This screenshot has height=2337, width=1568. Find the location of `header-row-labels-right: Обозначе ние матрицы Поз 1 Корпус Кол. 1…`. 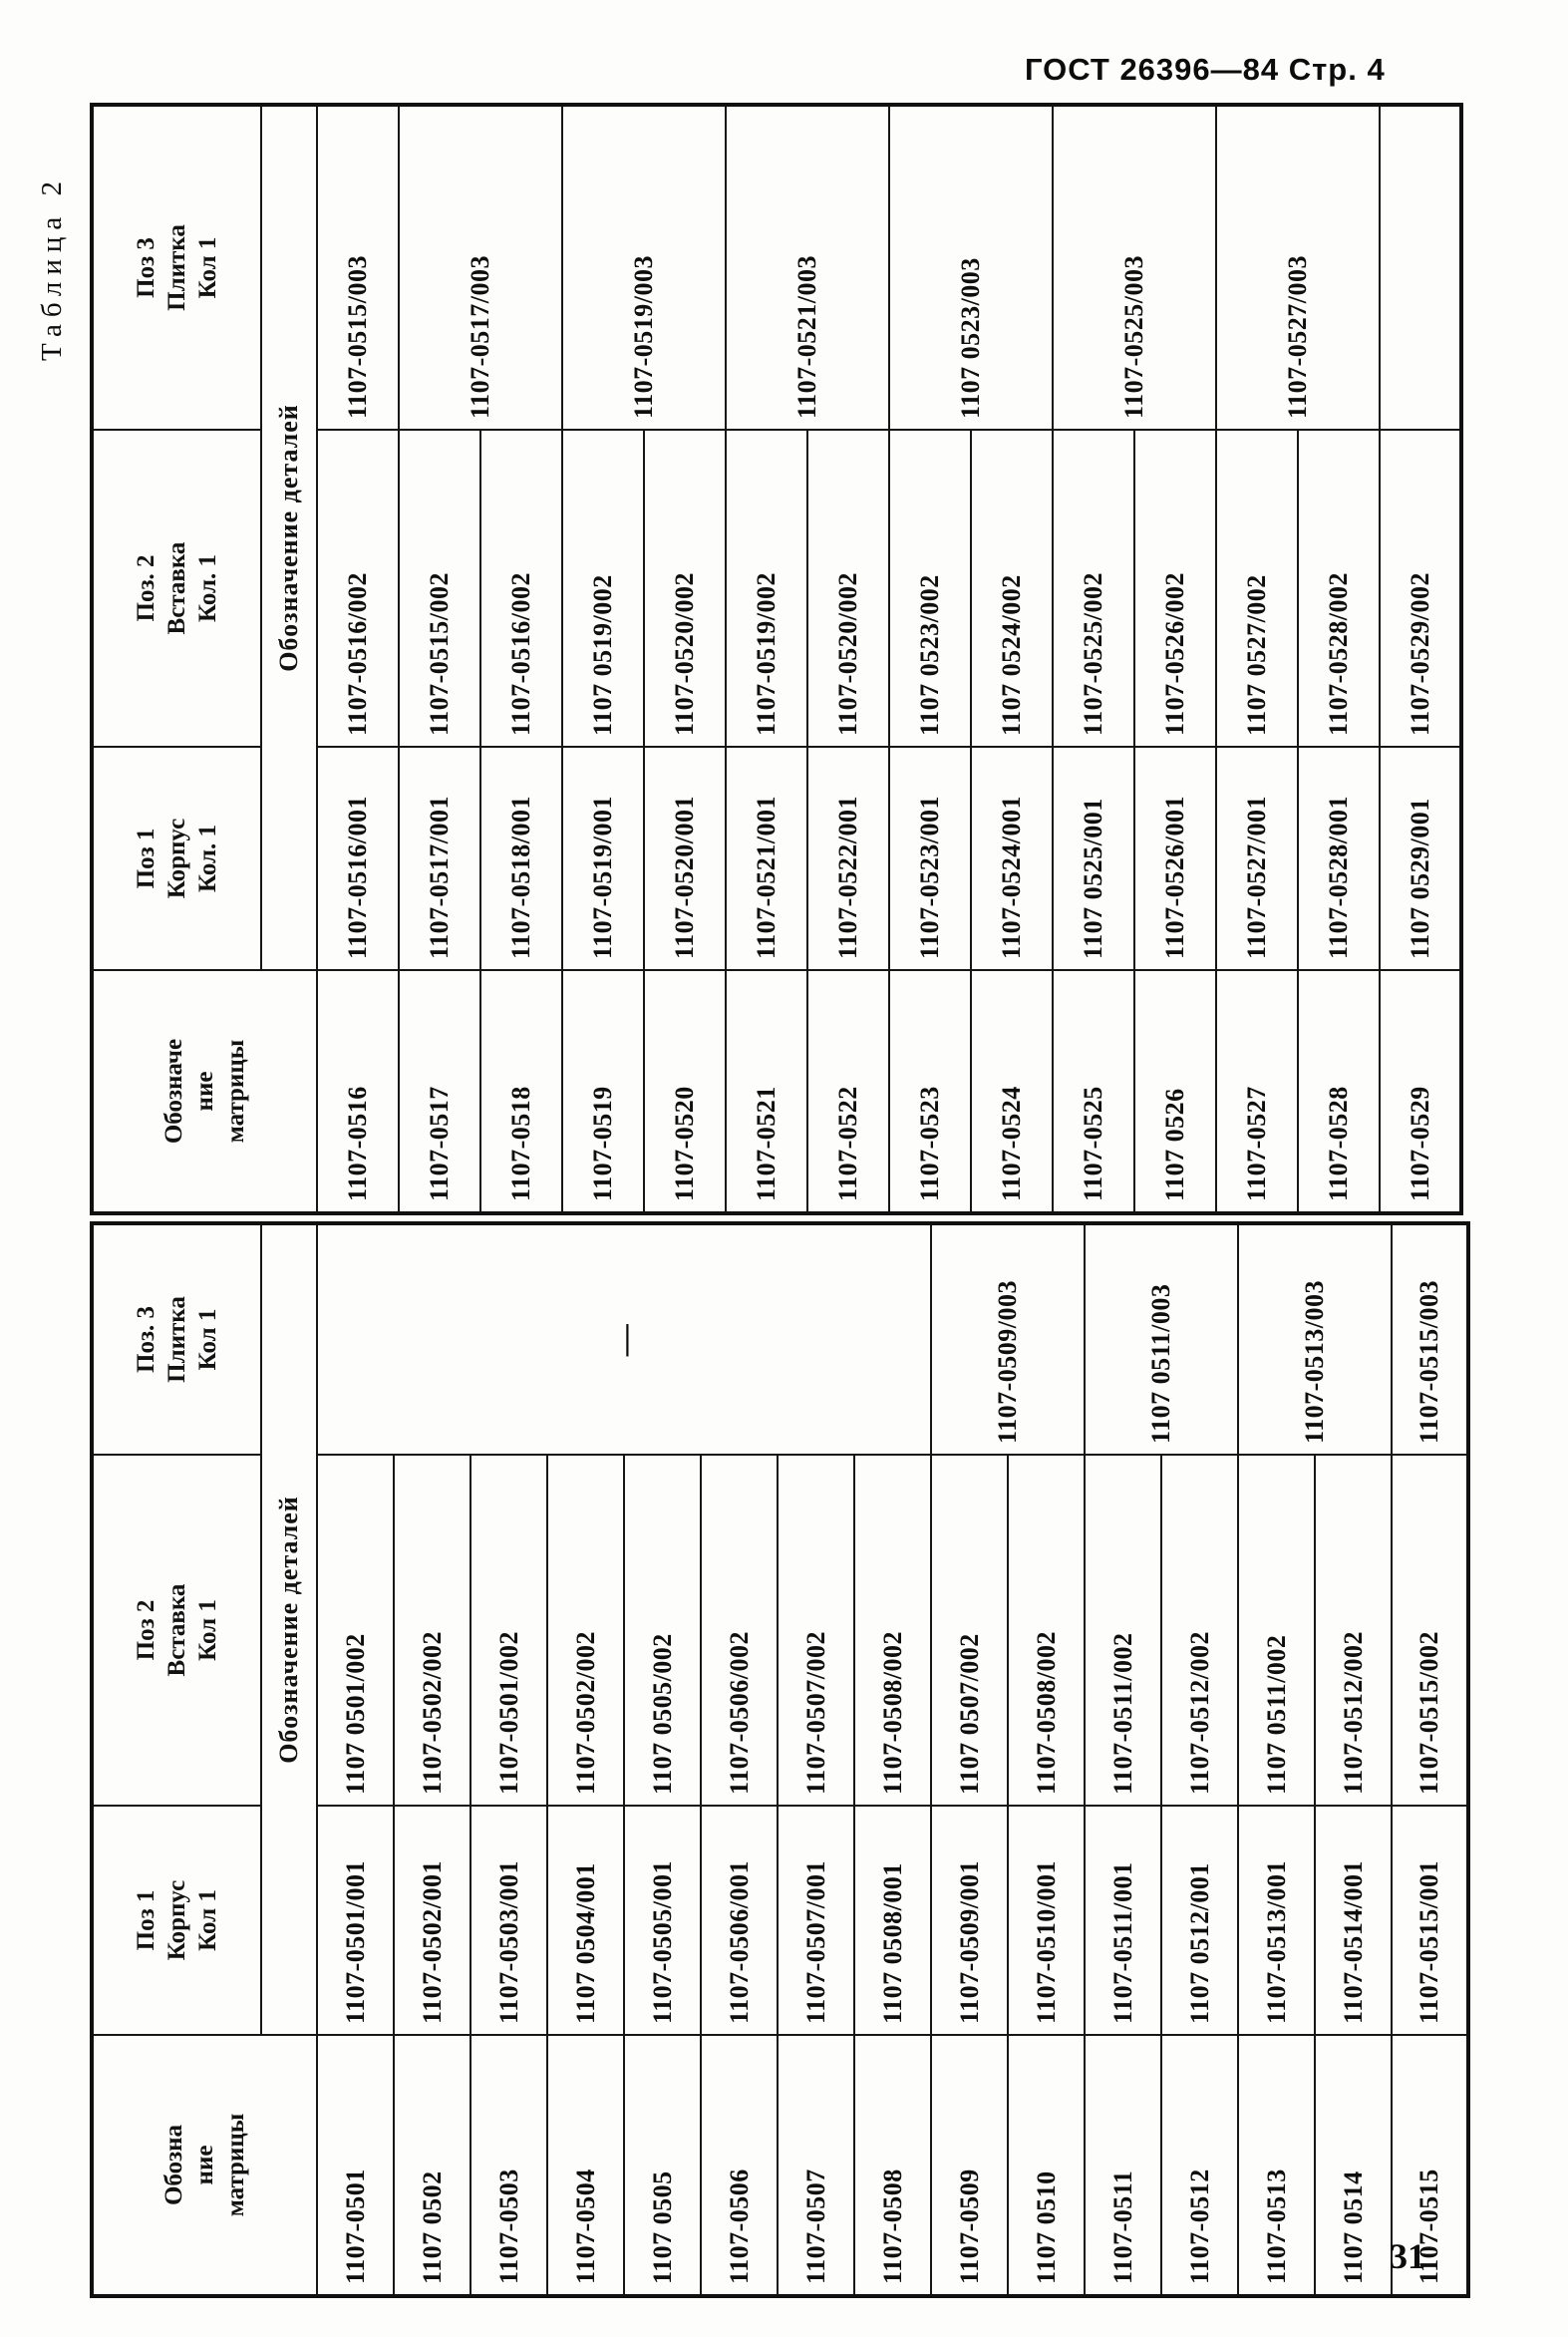

header-row-labels-right: Обозначе ние матрицы Поз 1 Корпус Кол. 1… is located at coordinates (204, 659).